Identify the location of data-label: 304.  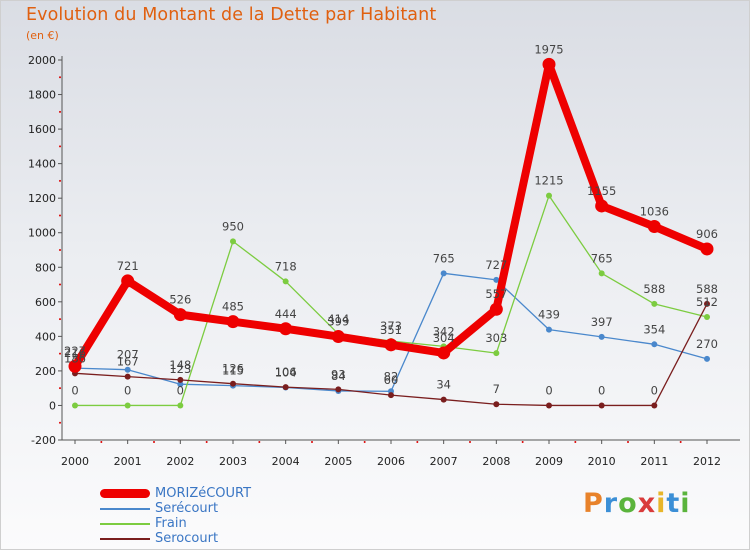
(444, 338).